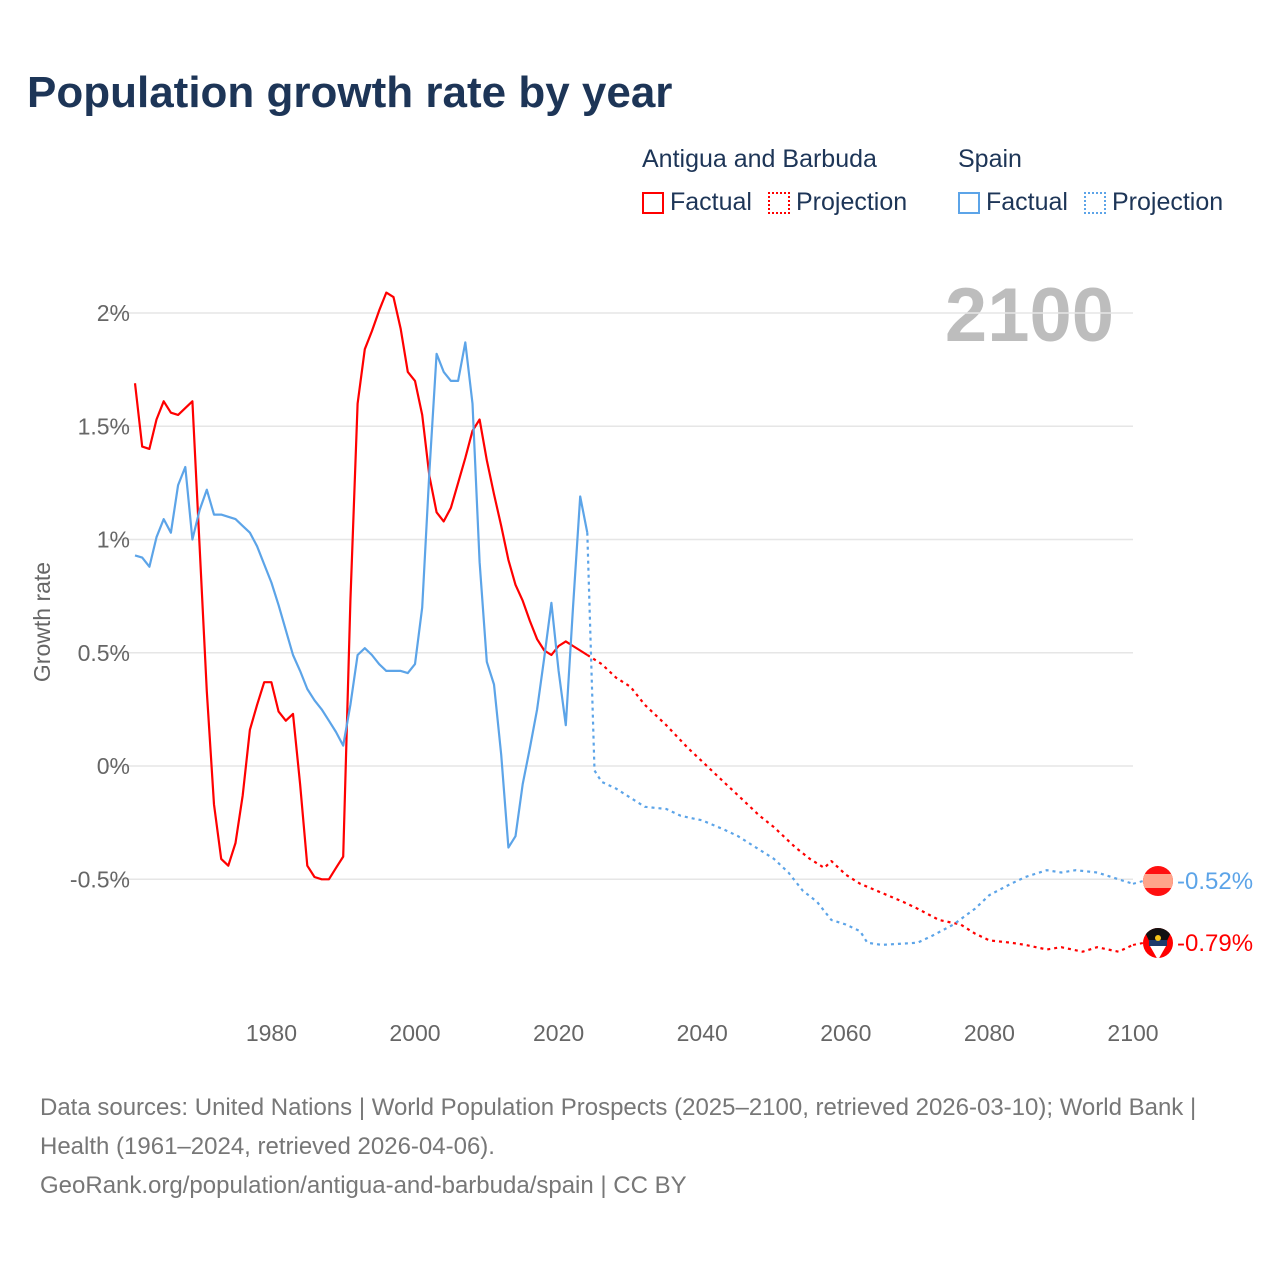  What do you see at coordinates (1138, 944) in the screenshot?
I see `antigua-connector` at bounding box center [1138, 944].